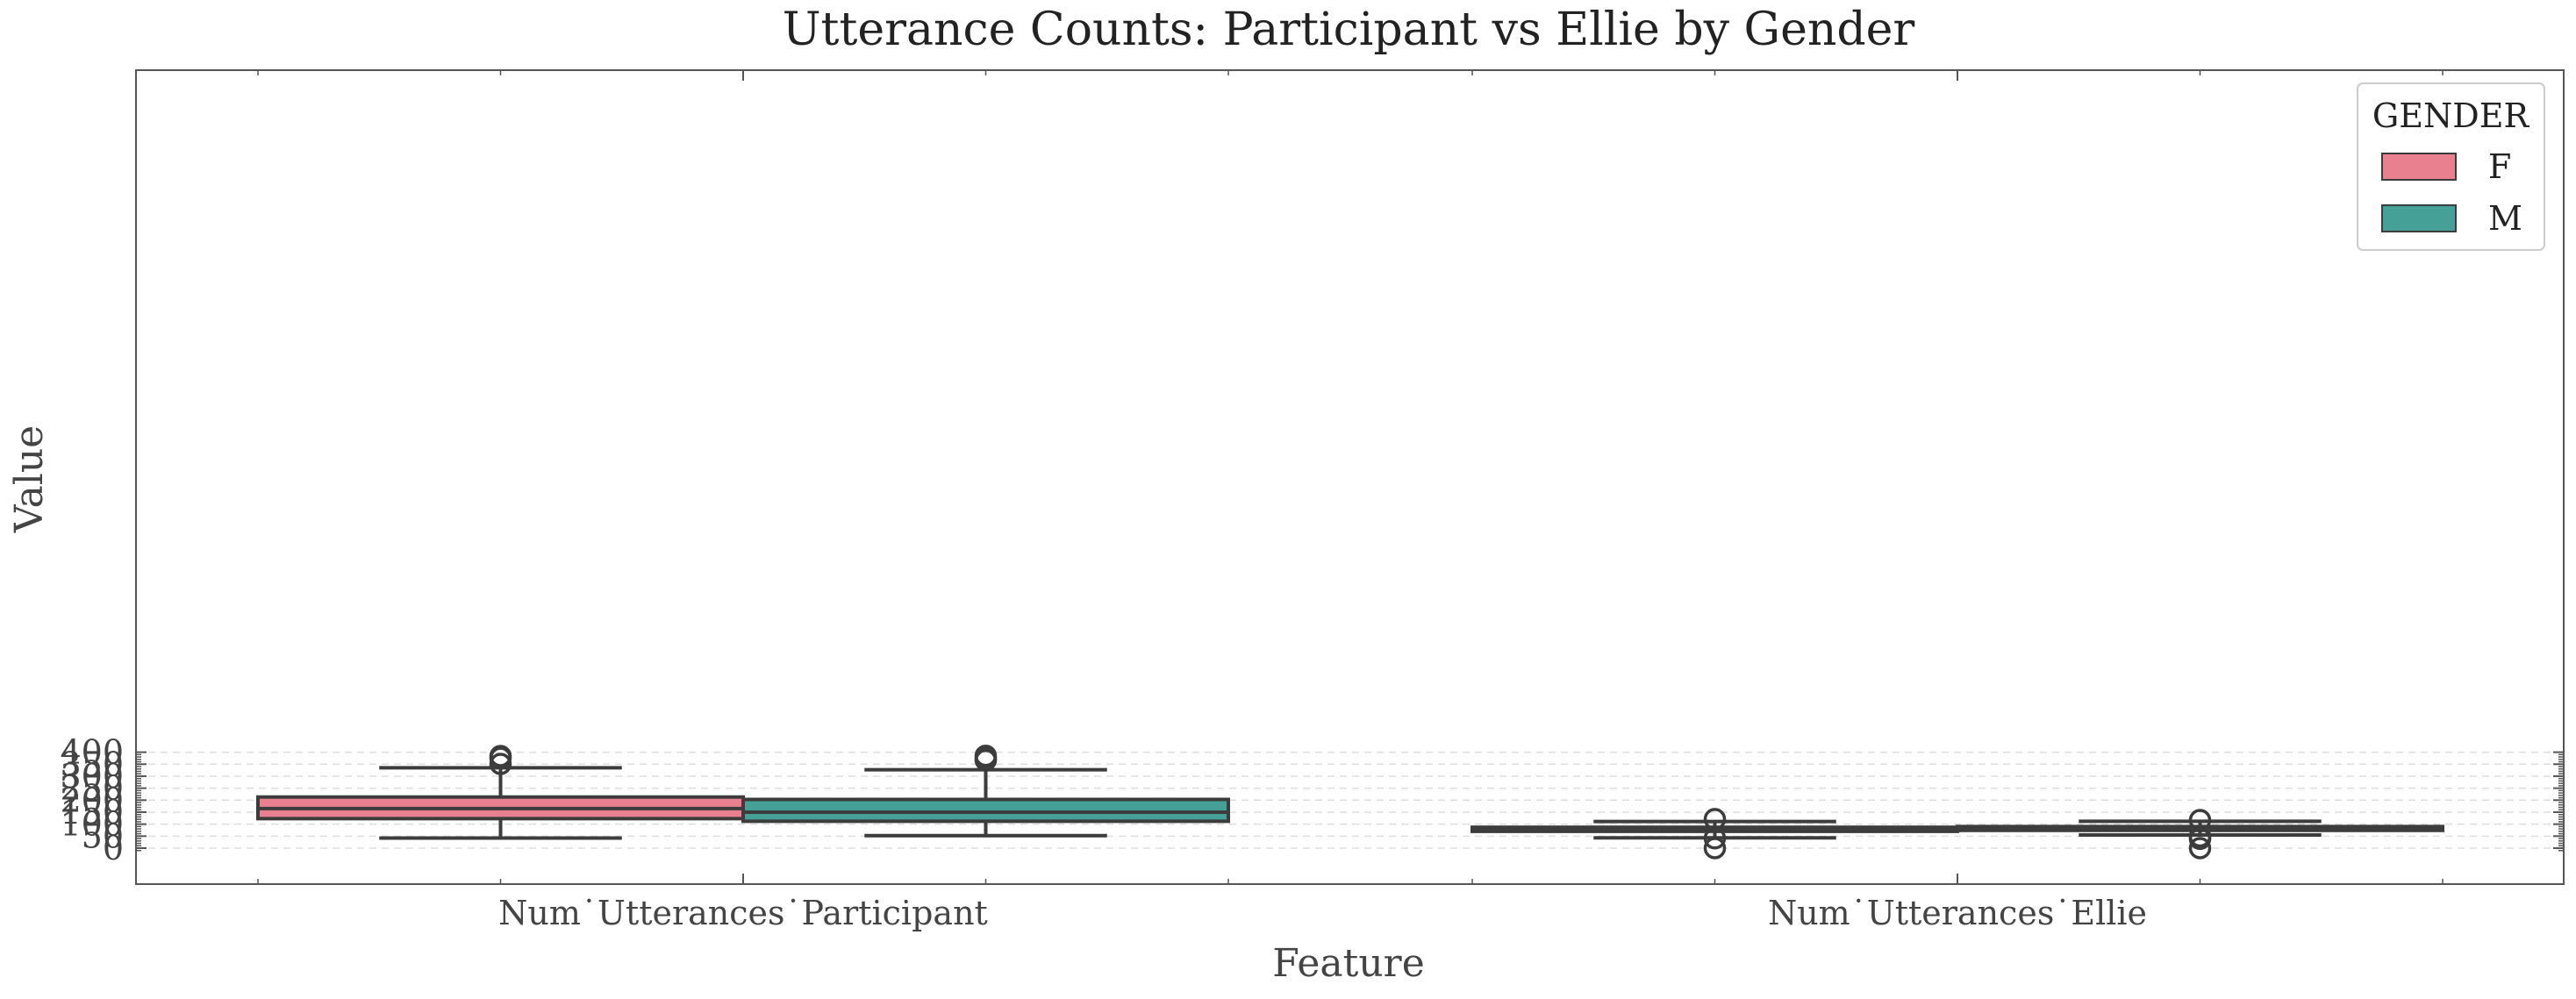 The width and height of the screenshot is (2576, 999). Describe the element at coordinates (2499, 166) in the screenshot. I see `legend-label-f: F` at that location.